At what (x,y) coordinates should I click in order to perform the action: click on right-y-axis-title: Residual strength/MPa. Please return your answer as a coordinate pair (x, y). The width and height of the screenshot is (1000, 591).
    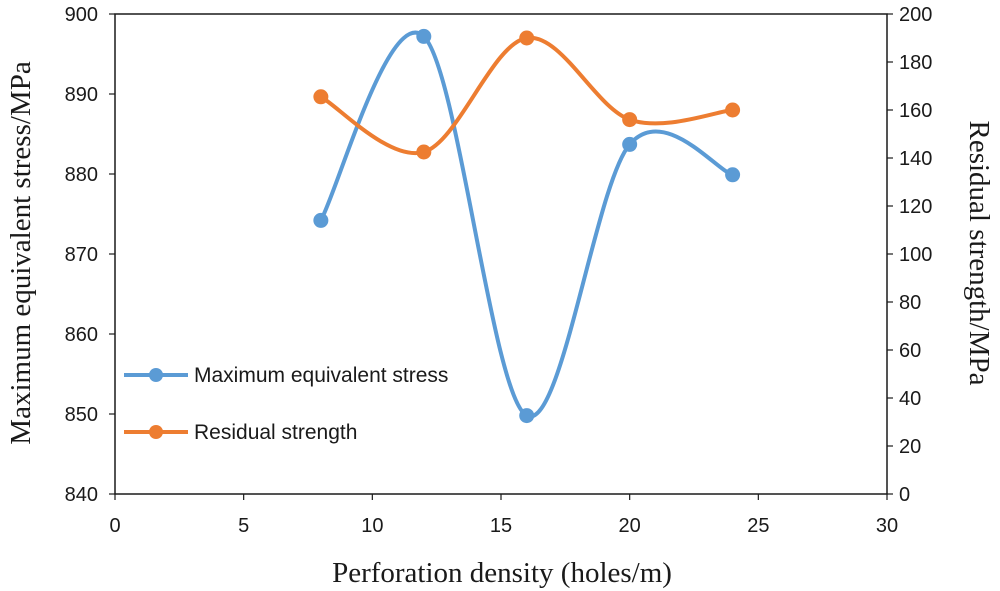
    Looking at the image, I should click on (979, 252).